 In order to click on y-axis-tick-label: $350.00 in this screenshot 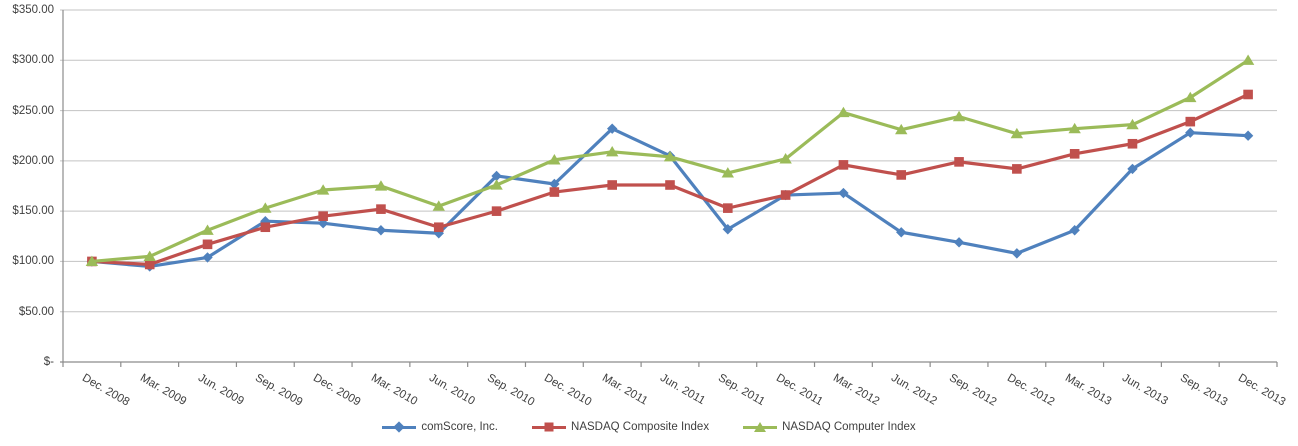, I will do `click(33, 10)`.